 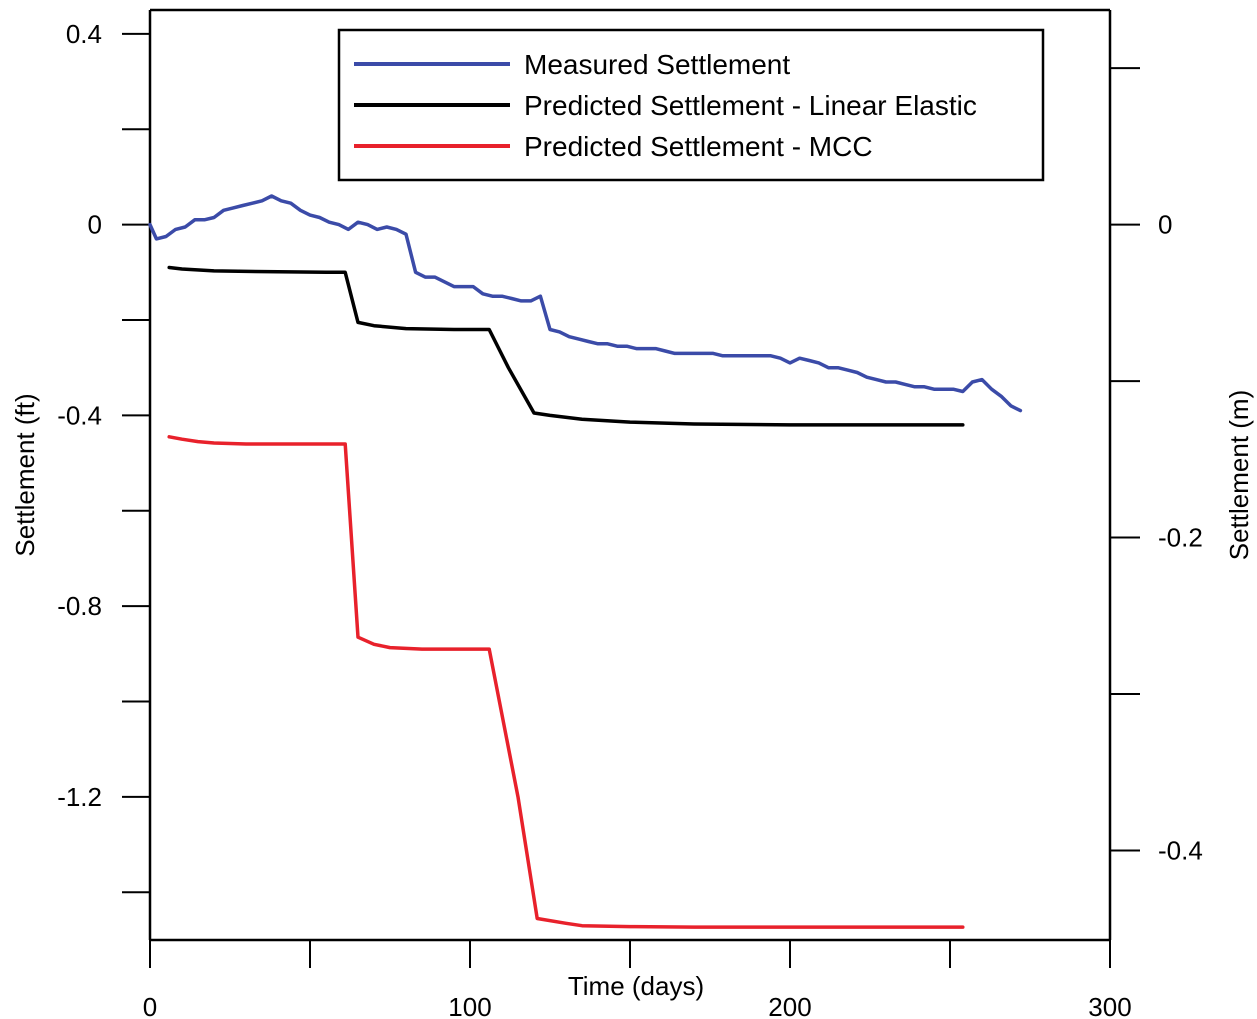 What do you see at coordinates (1180, 850) in the screenshot?
I see `y2-tick-label: -0.4` at bounding box center [1180, 850].